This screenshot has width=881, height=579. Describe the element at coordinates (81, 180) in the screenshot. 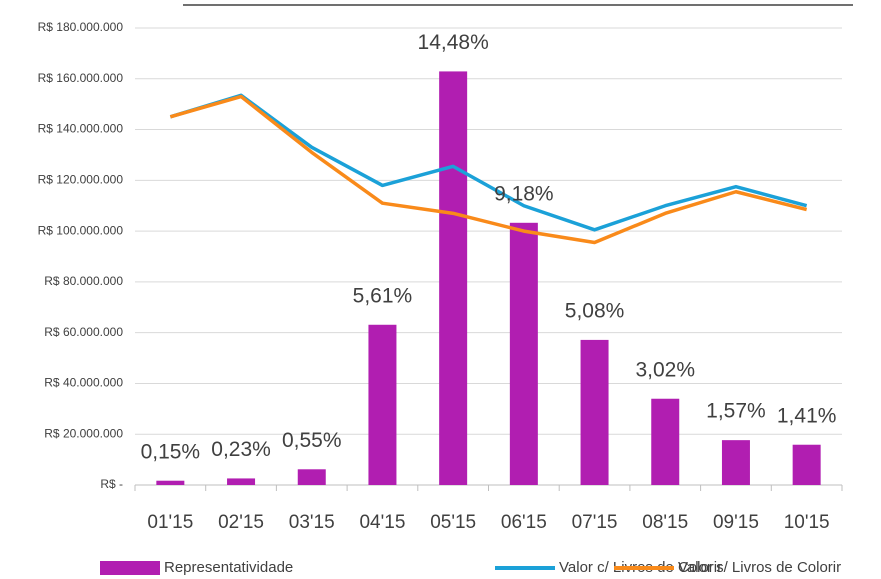

I see `y-tick-label: R$ 120.000.000` at that location.